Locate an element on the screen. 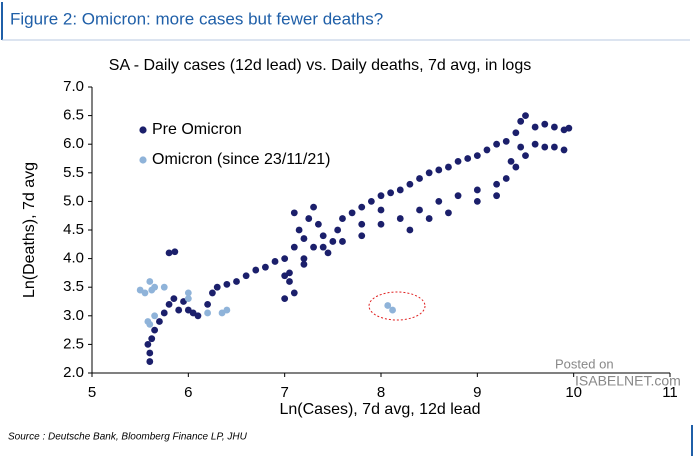  y-tick-label: 5.5 is located at coordinates (73, 172).